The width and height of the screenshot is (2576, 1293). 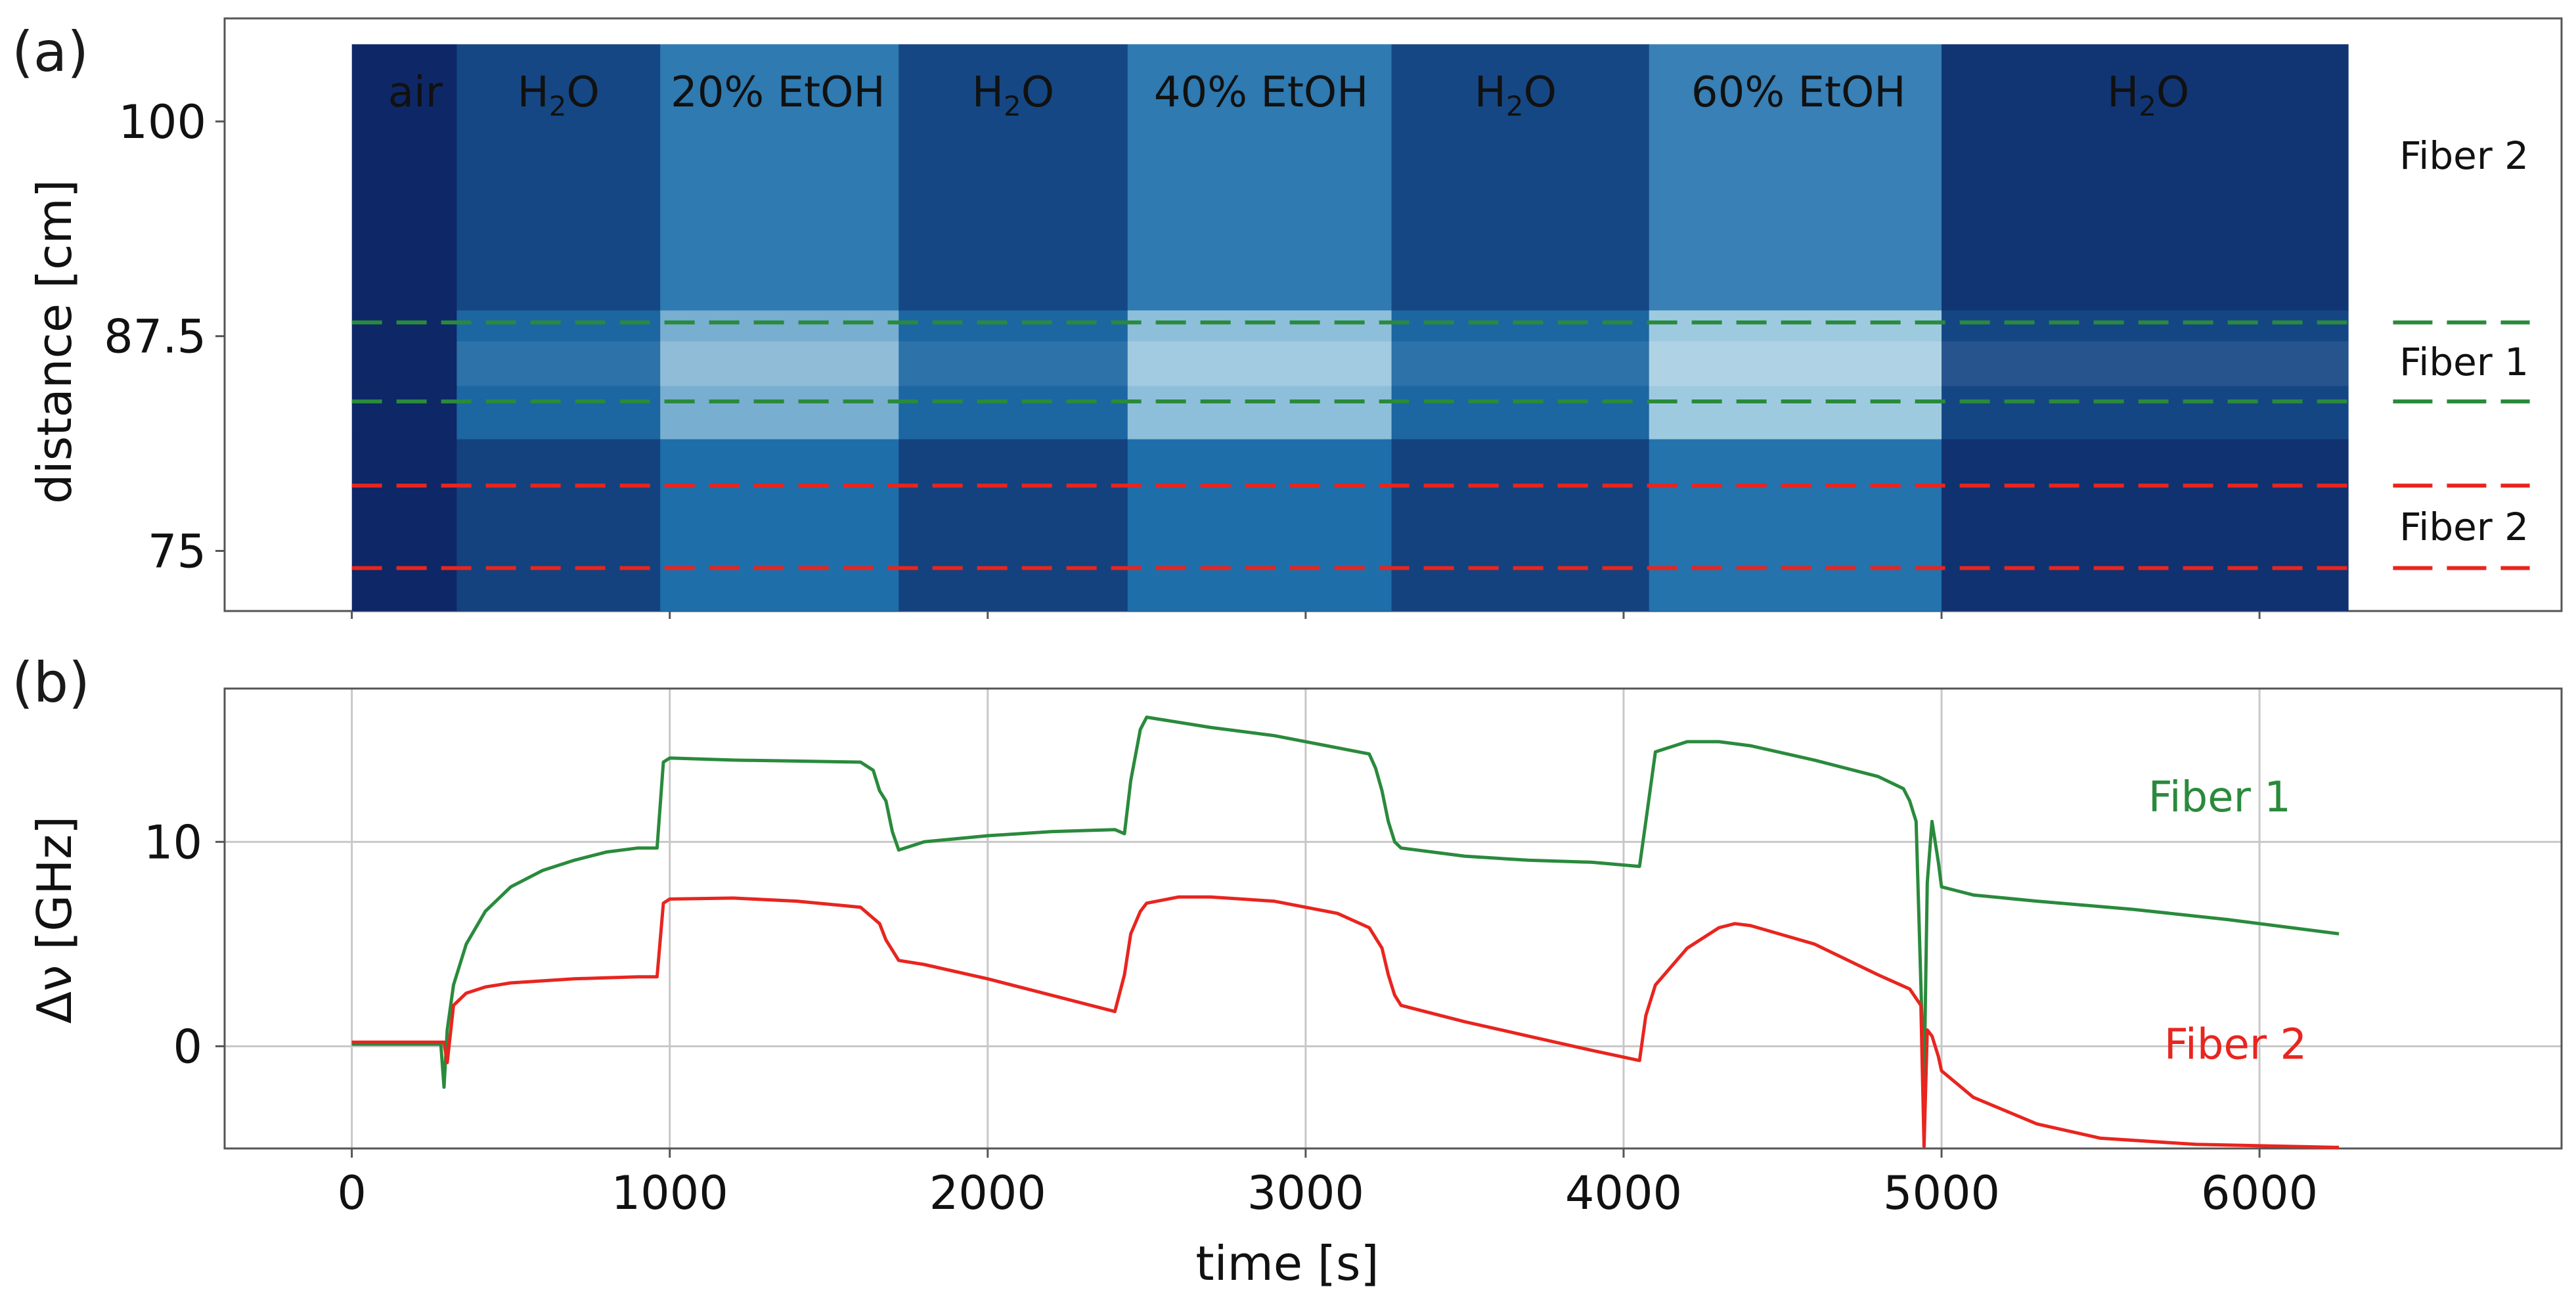 What do you see at coordinates (50, 52) in the screenshot?
I see `panel-a-label: (a)` at bounding box center [50, 52].